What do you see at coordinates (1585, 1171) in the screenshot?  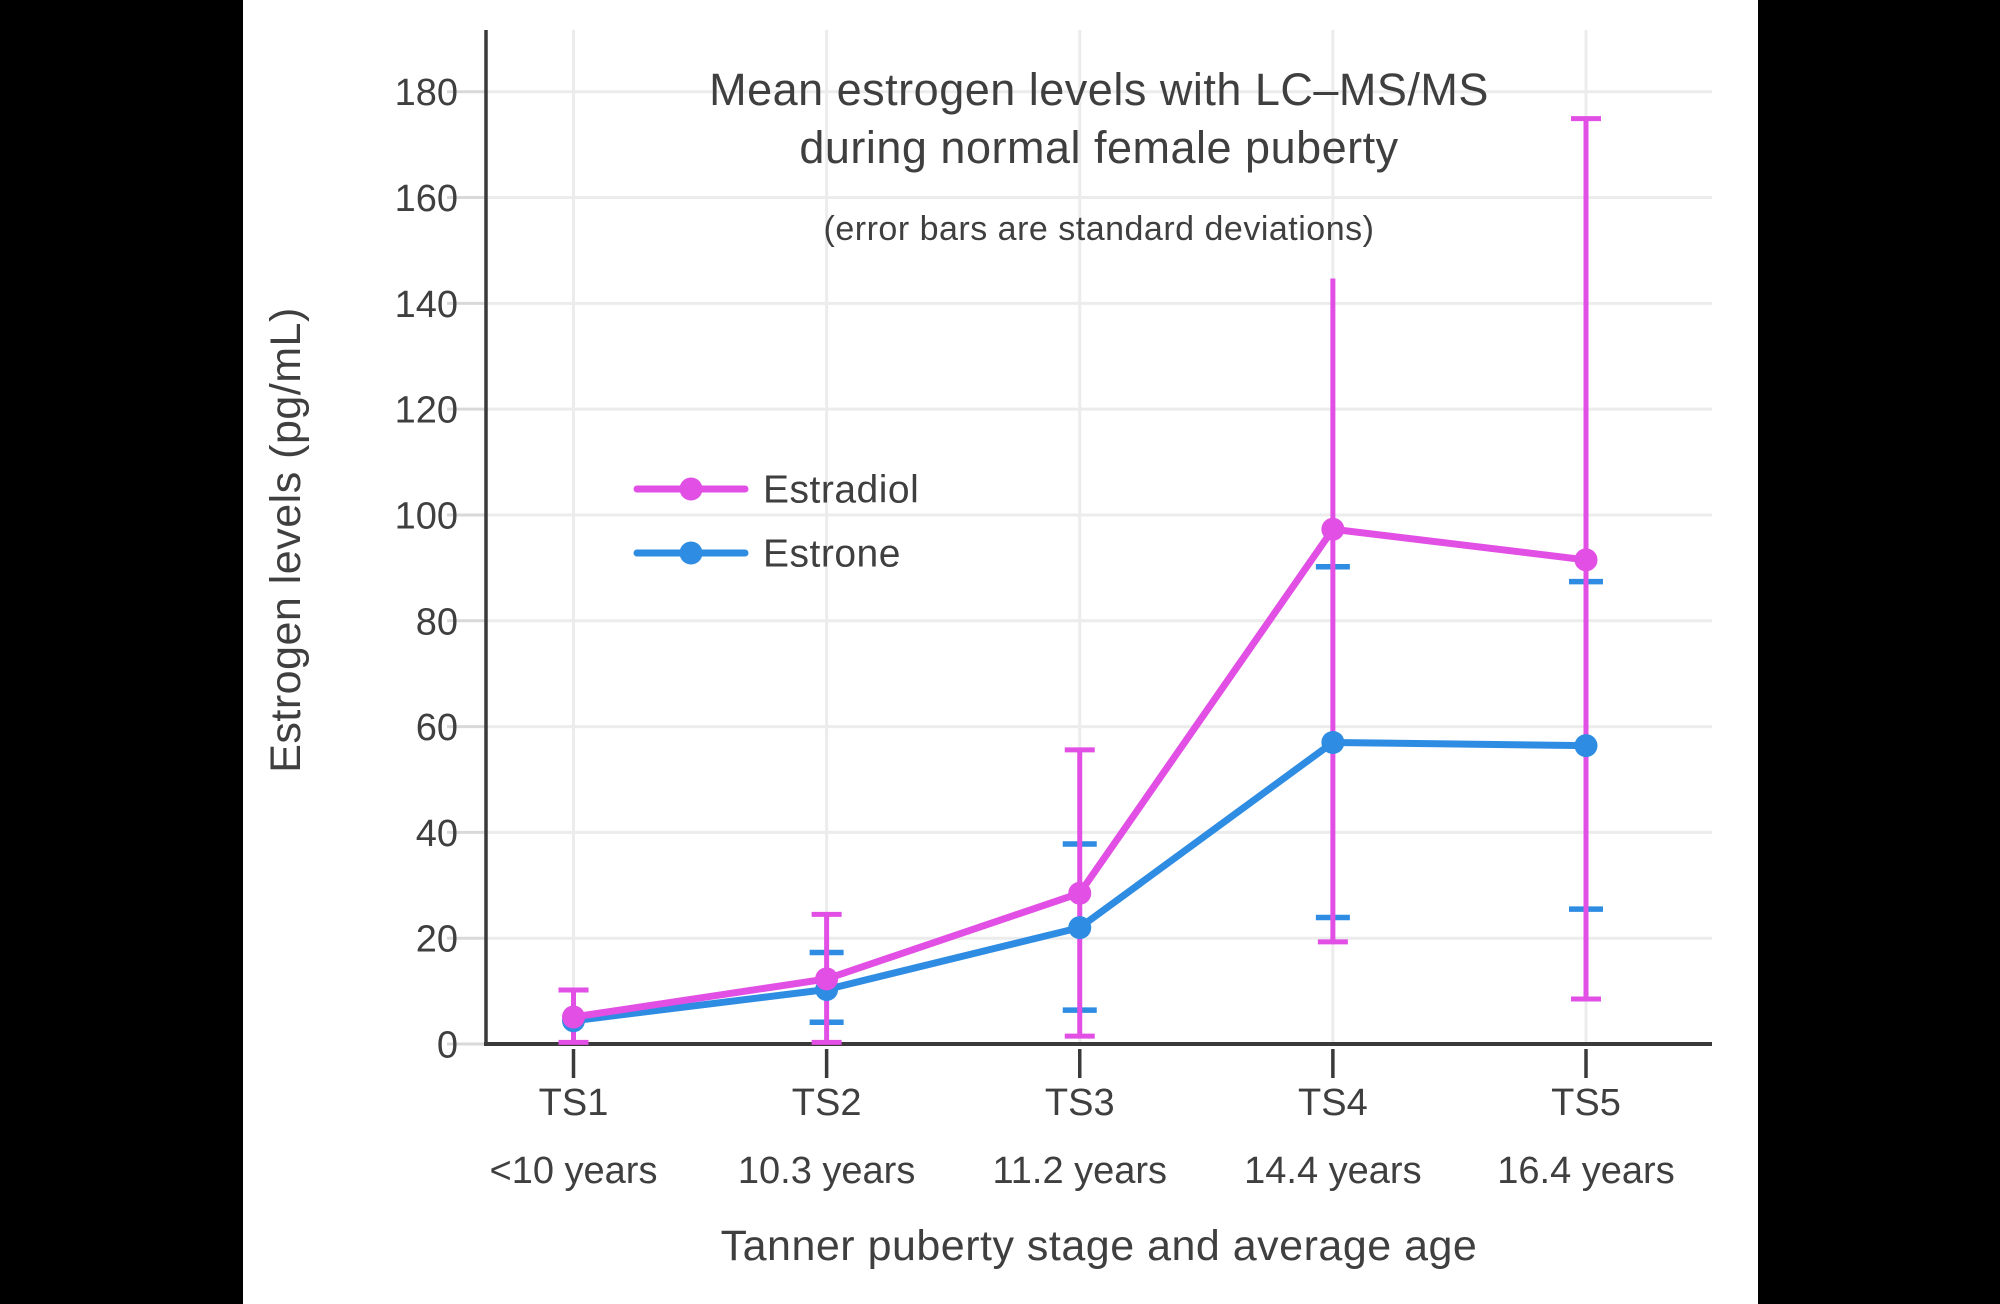 I see `x-tick-age-ts5: 16.4 years` at bounding box center [1585, 1171].